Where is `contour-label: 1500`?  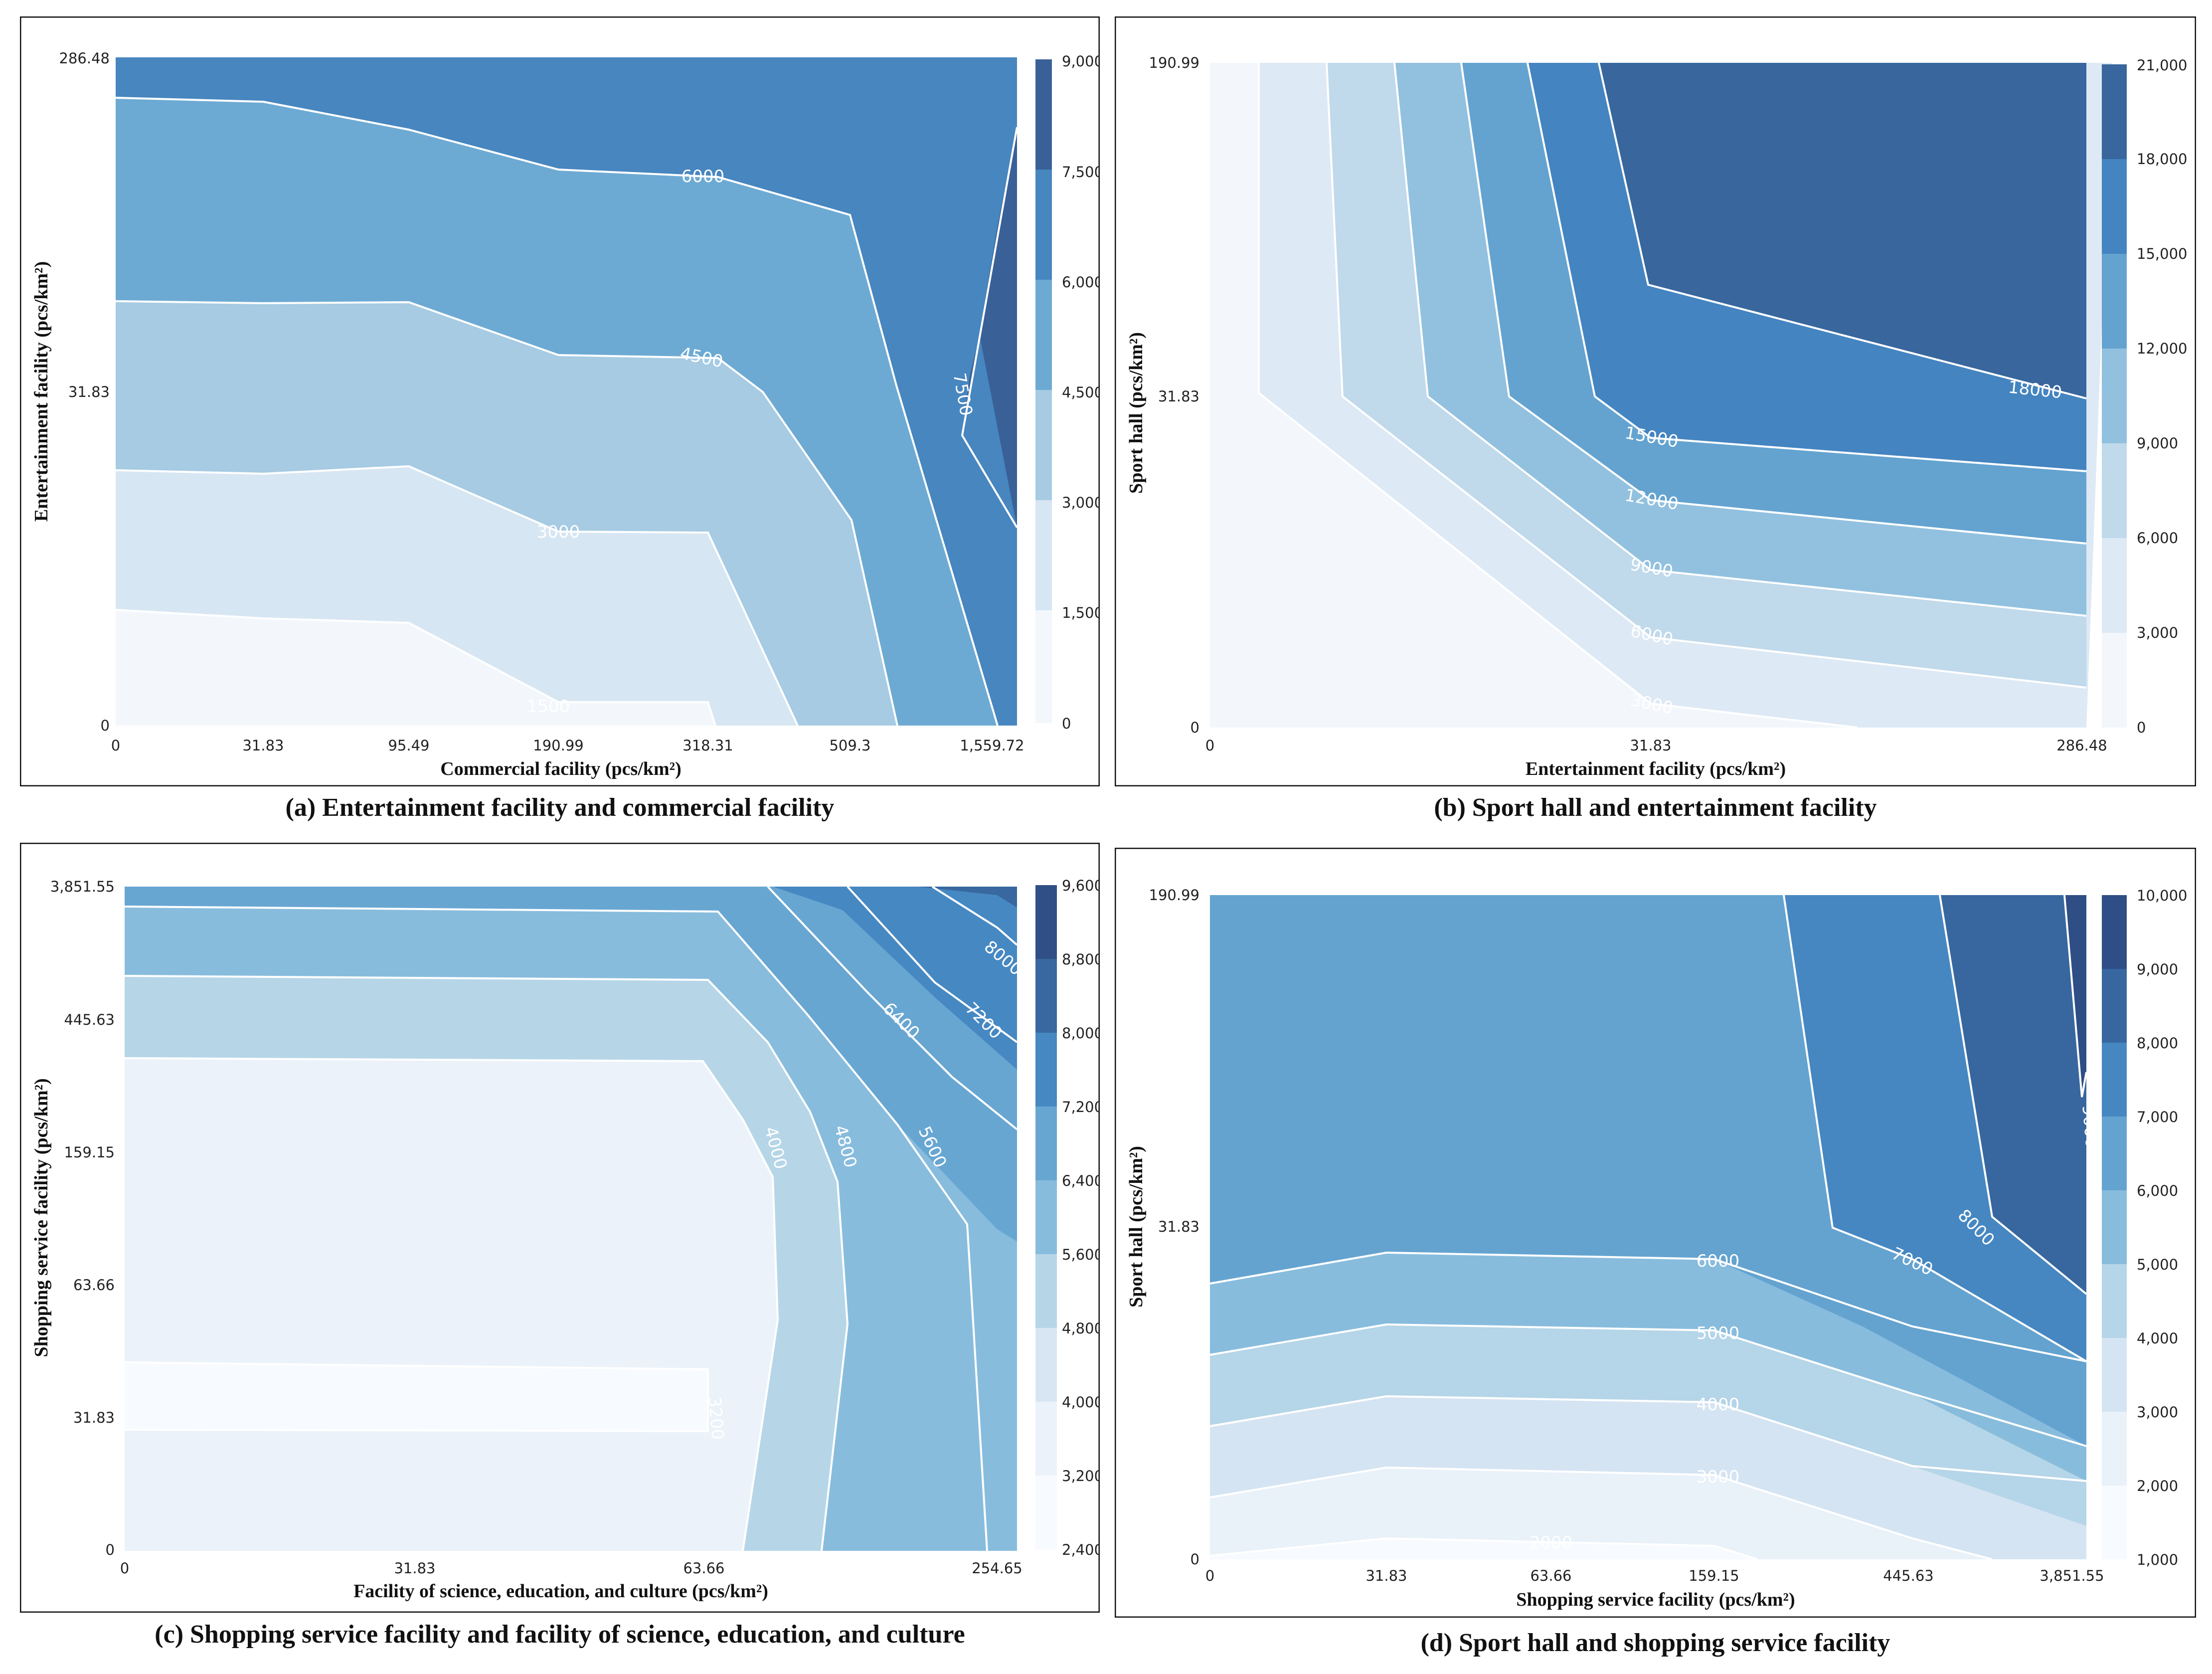
contour-label: 1500 is located at coordinates (548, 707).